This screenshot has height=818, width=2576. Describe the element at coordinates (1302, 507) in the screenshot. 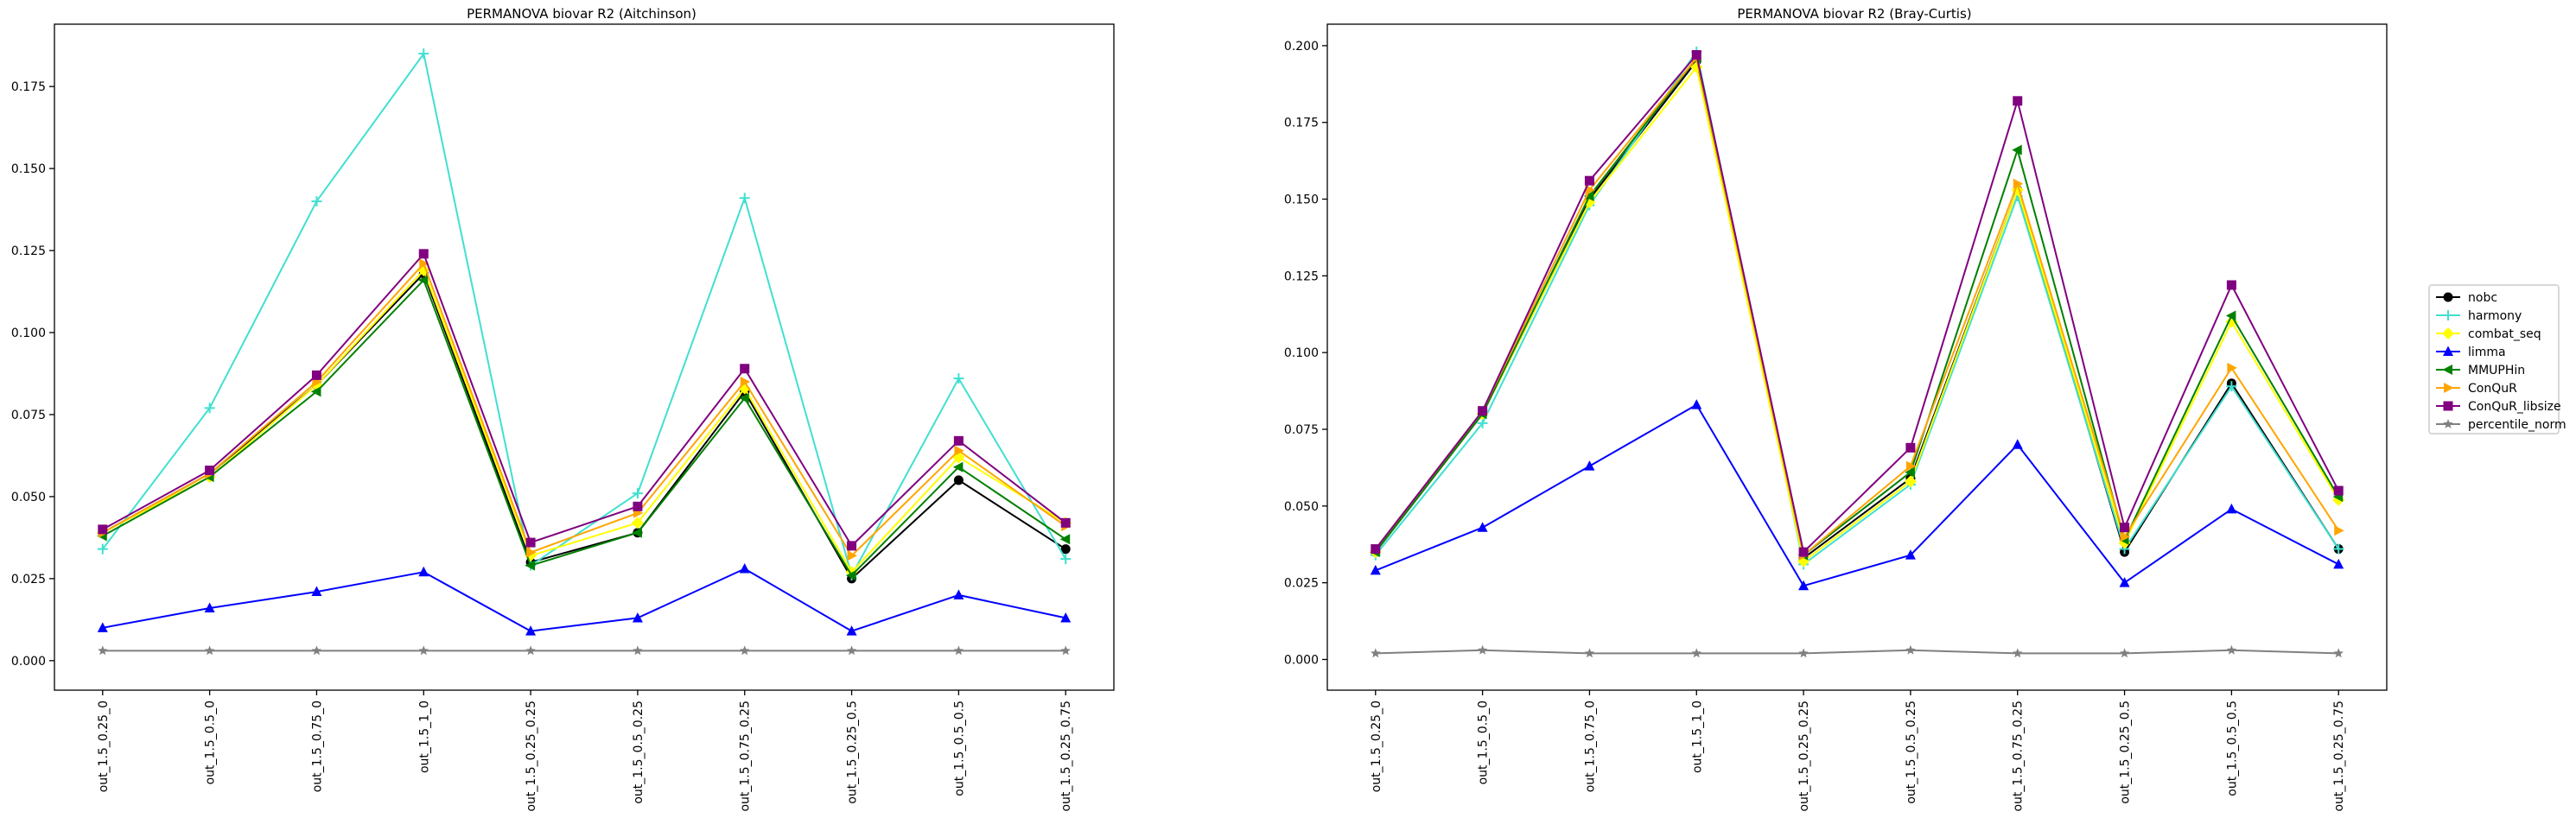

I see `y-tick-label: 0.050` at that location.